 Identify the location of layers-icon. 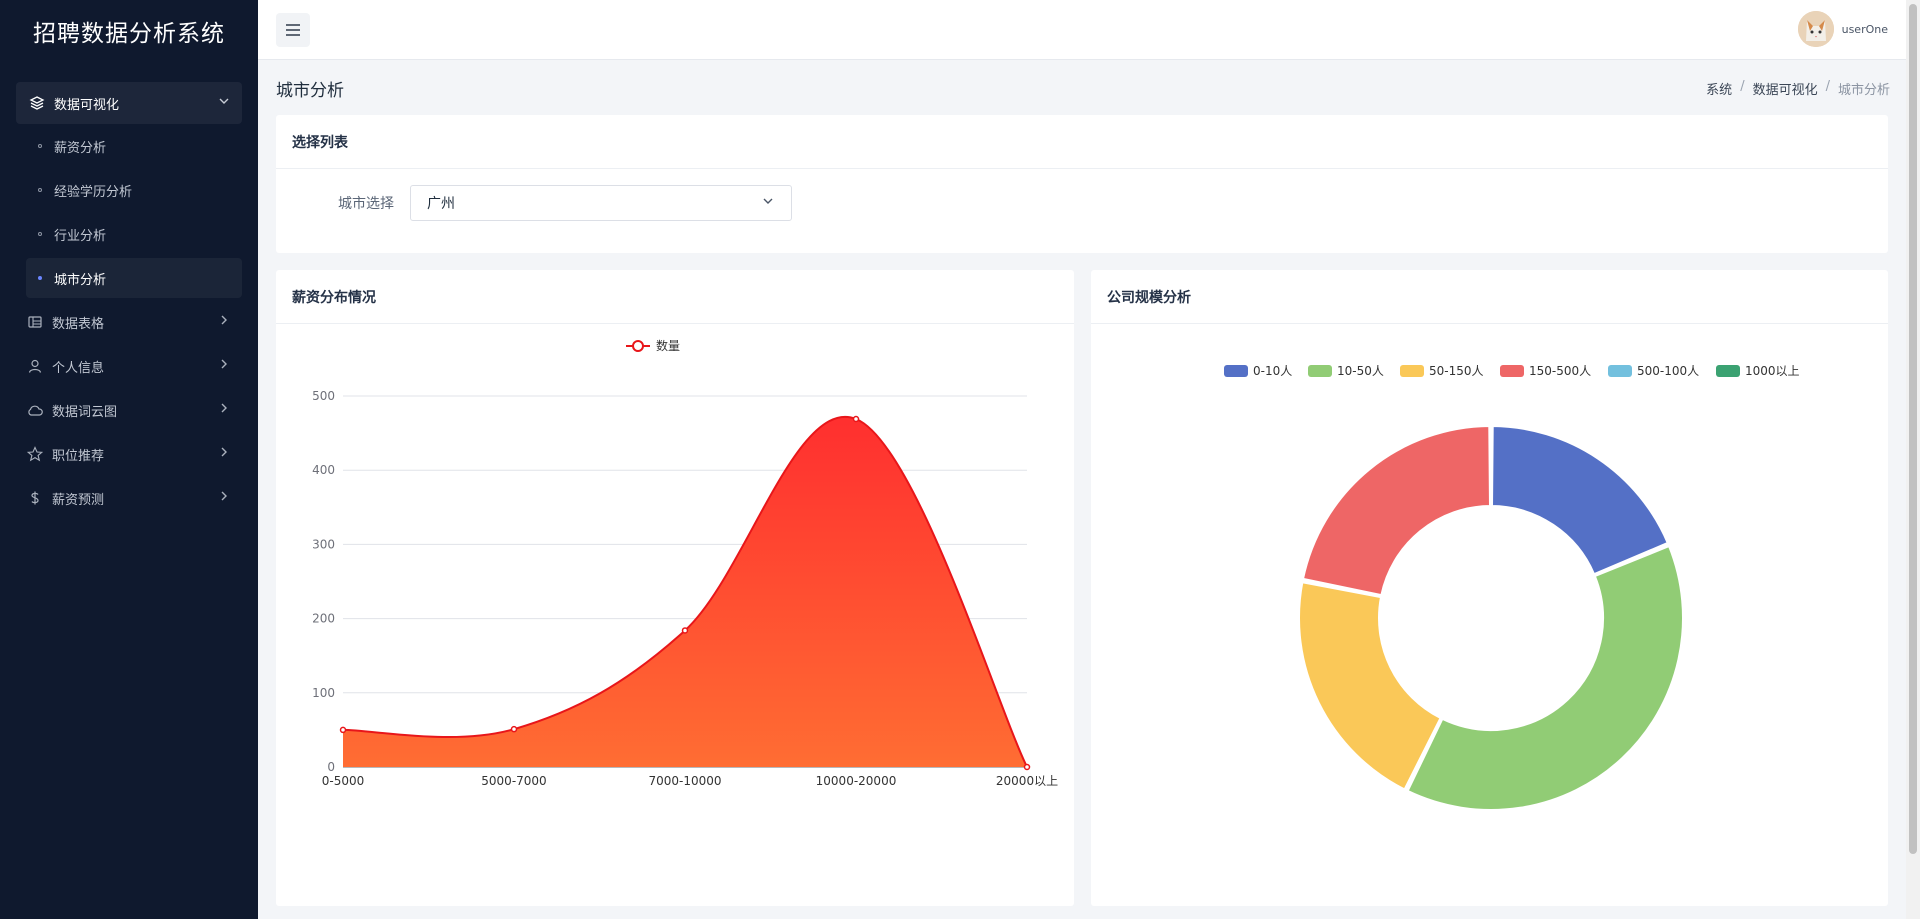
(37, 103).